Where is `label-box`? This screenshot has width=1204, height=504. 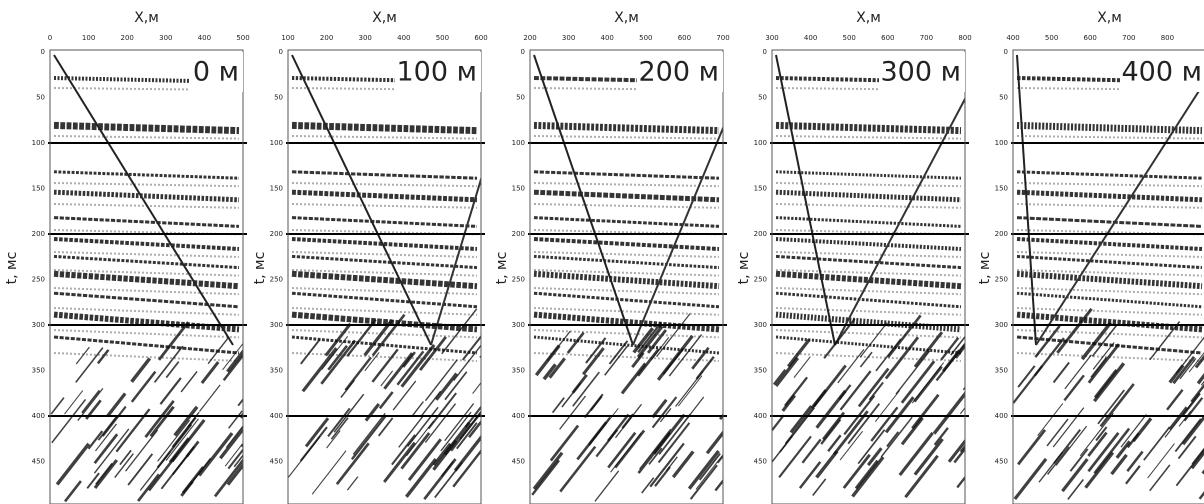 label-box is located at coordinates (216, 72).